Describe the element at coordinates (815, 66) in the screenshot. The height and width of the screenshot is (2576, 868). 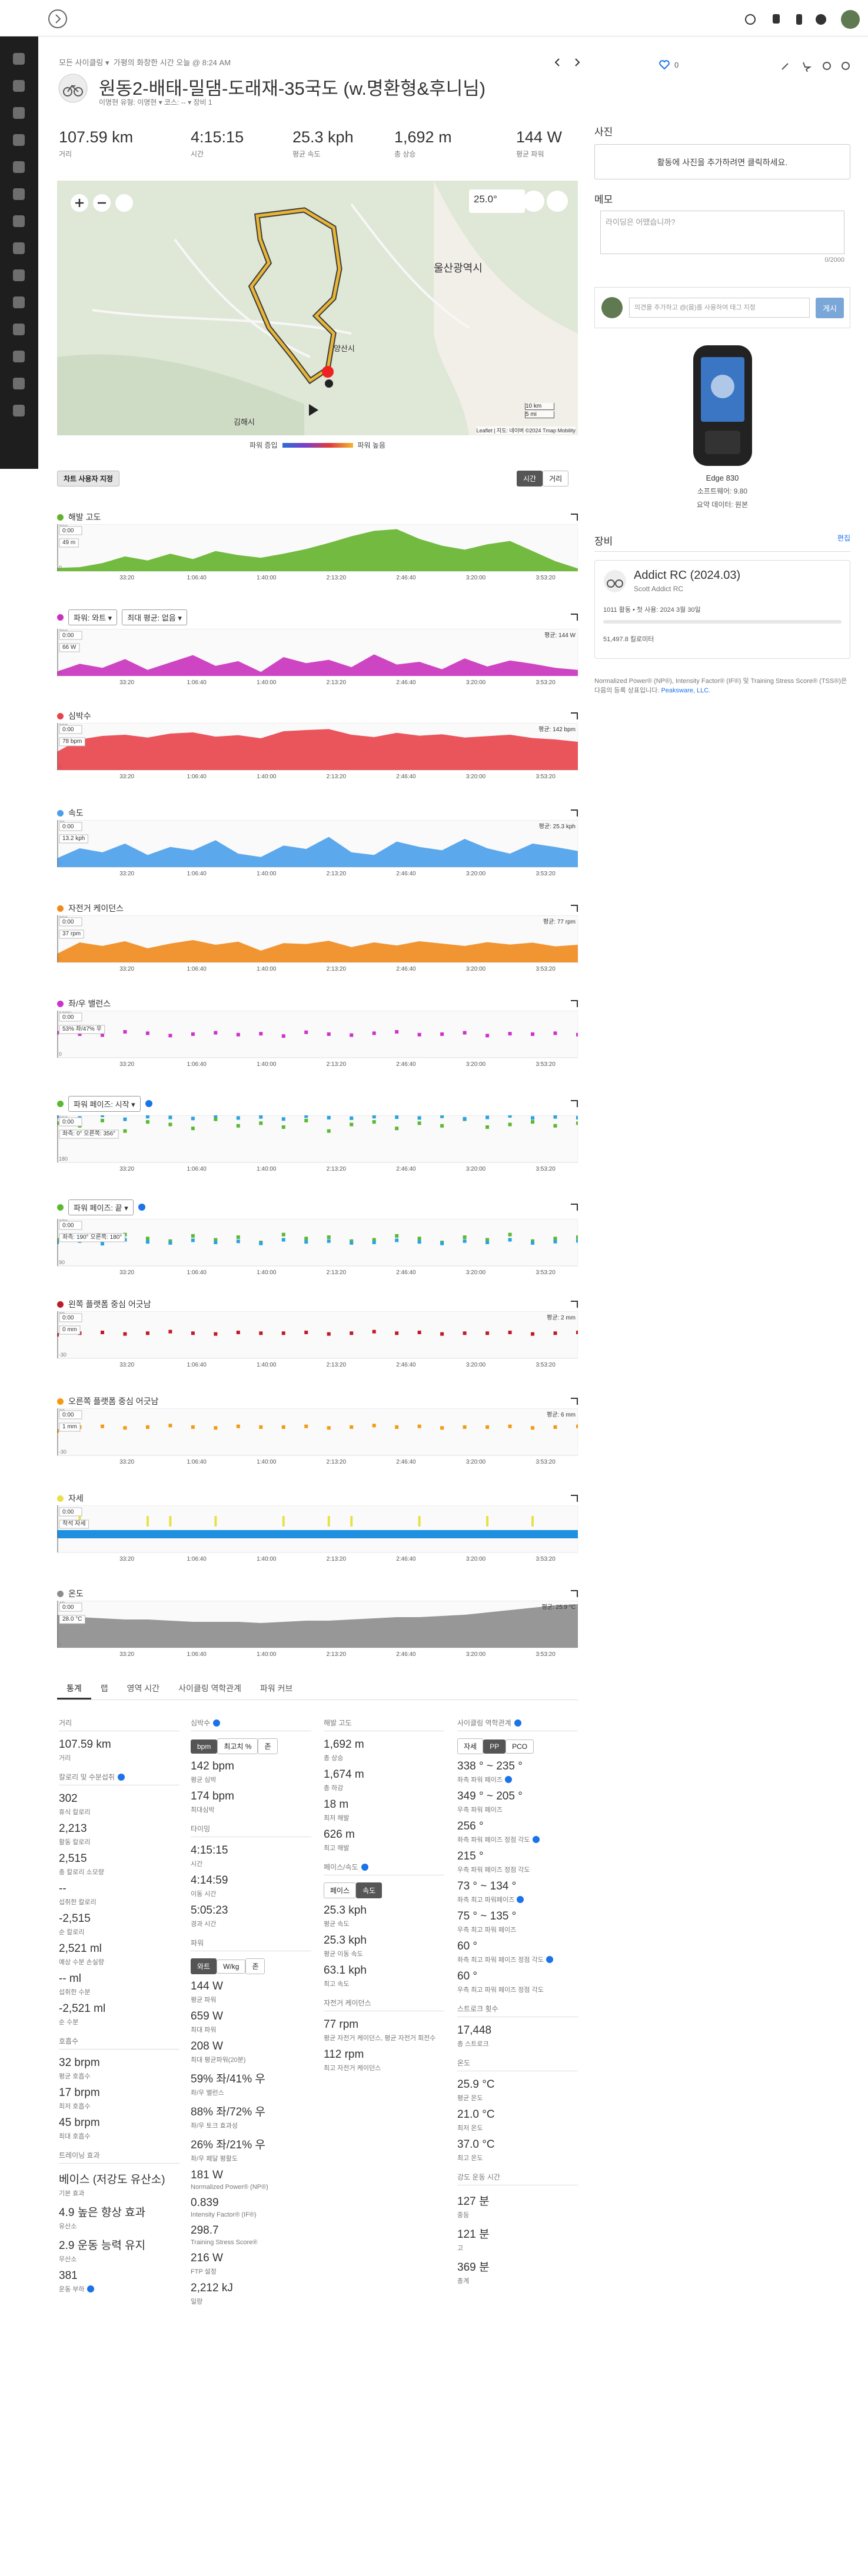
I see `activity-actions` at that location.